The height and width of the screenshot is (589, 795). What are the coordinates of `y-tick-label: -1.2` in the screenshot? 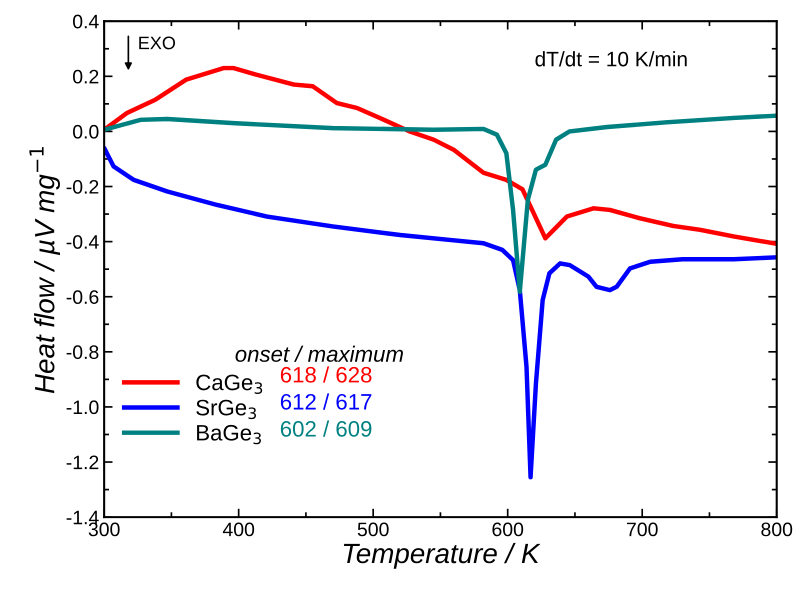 It's located at (82, 463).